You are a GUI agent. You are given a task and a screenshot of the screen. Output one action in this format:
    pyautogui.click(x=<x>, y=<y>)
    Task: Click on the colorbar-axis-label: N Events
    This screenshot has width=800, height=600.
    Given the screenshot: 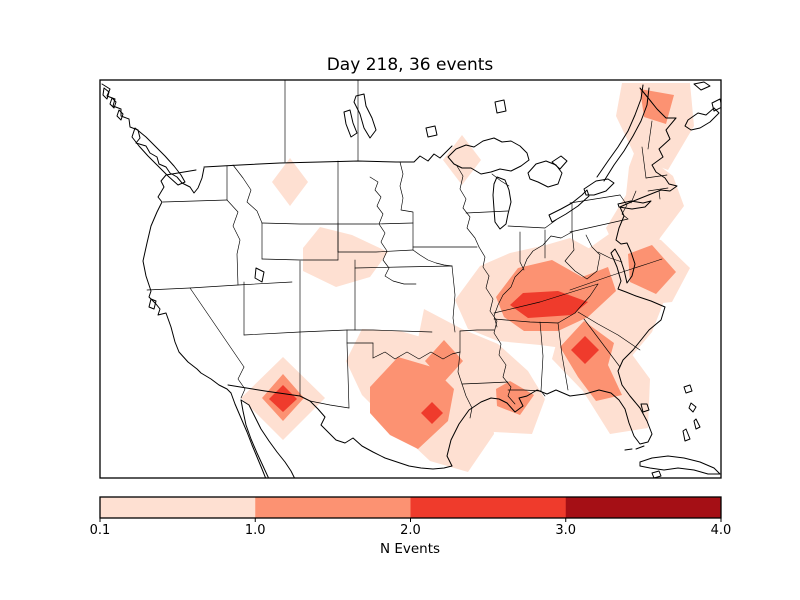 What is the action you would take?
    pyautogui.click(x=410, y=549)
    